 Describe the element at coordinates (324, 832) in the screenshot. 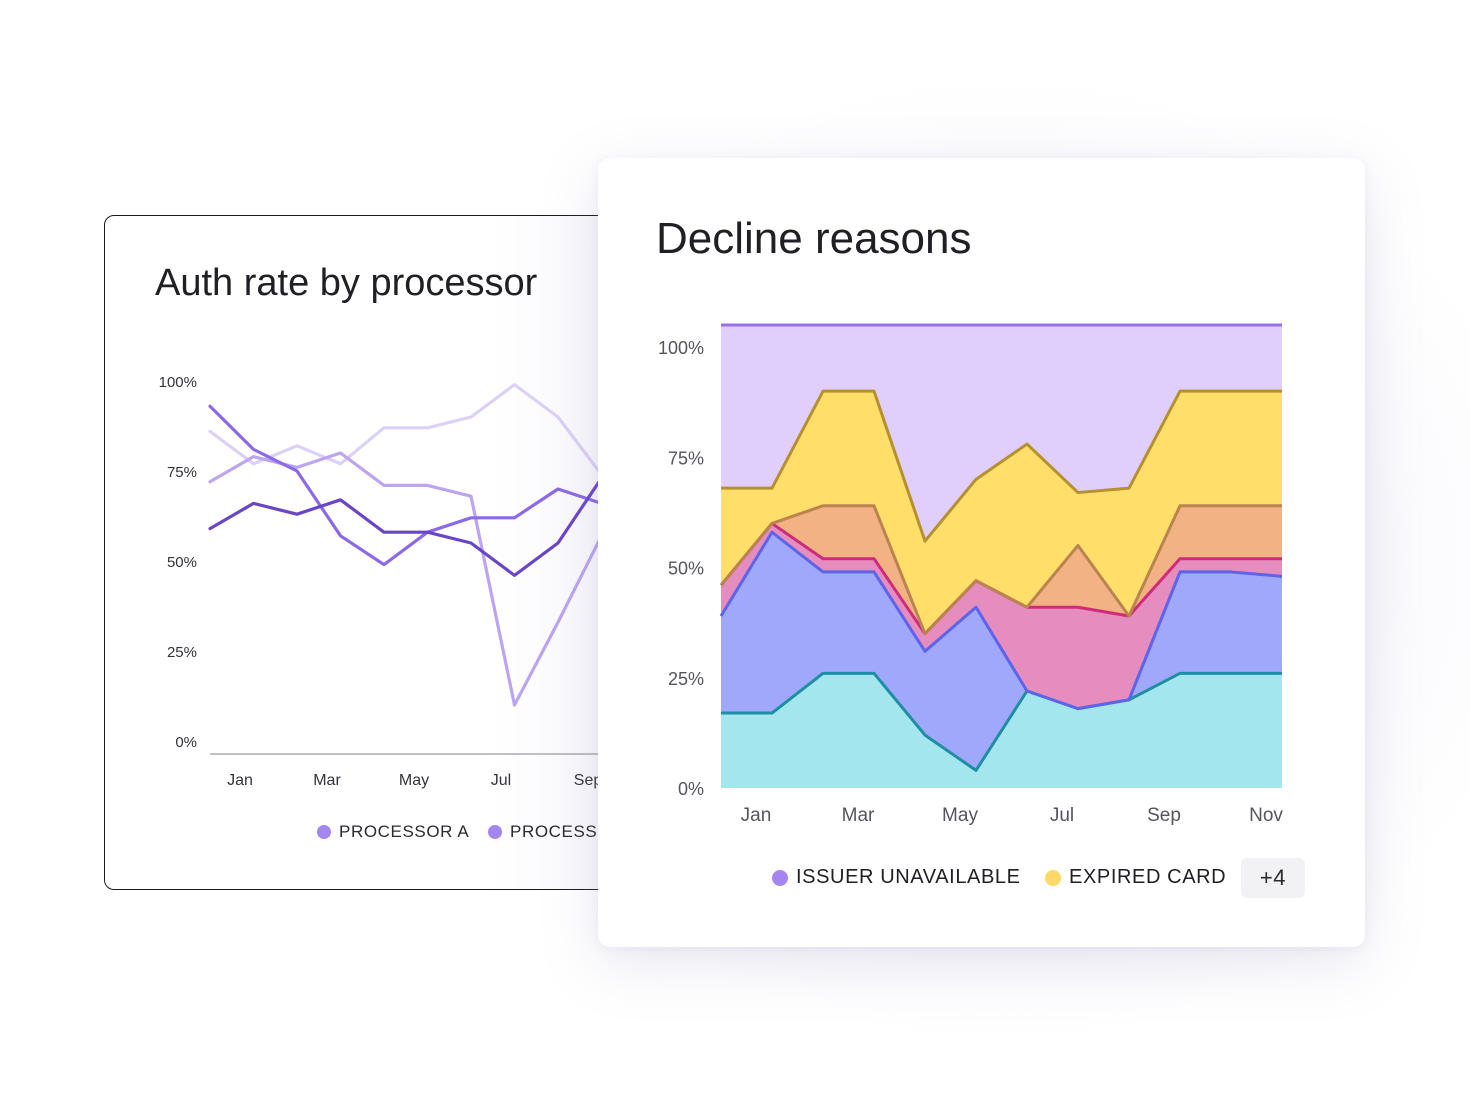

I see `processor-a-dot-icon` at that location.